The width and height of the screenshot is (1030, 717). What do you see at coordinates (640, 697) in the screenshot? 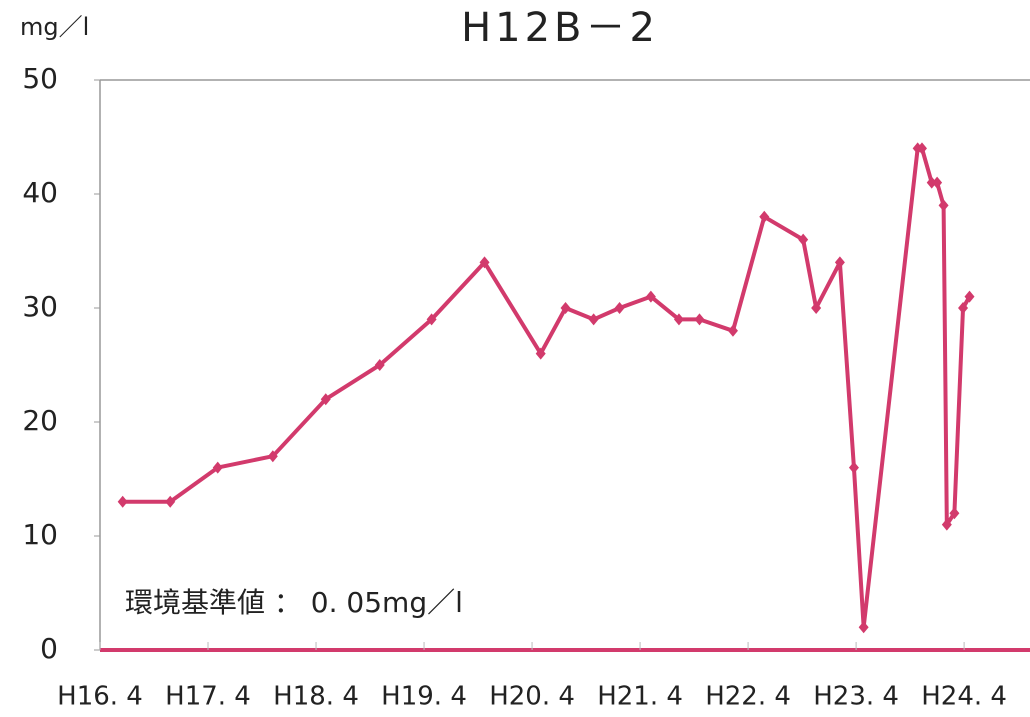
I see `x-tick-label: H21. 4` at bounding box center [640, 697].